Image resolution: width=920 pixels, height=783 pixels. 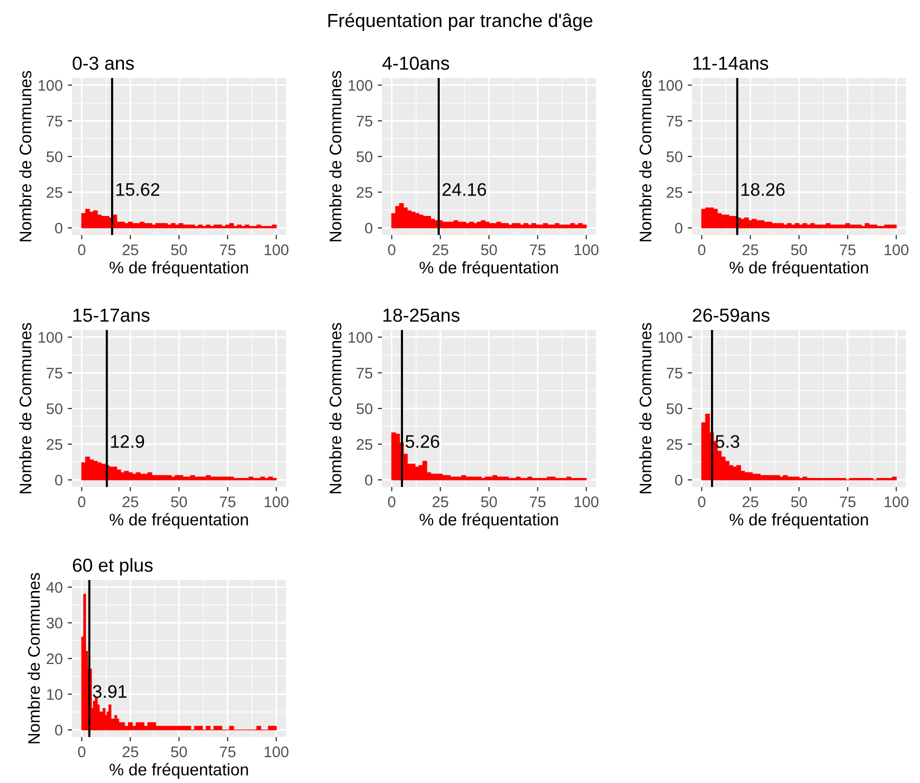 I want to click on y-tick-label: 20, so click(x=54, y=658).